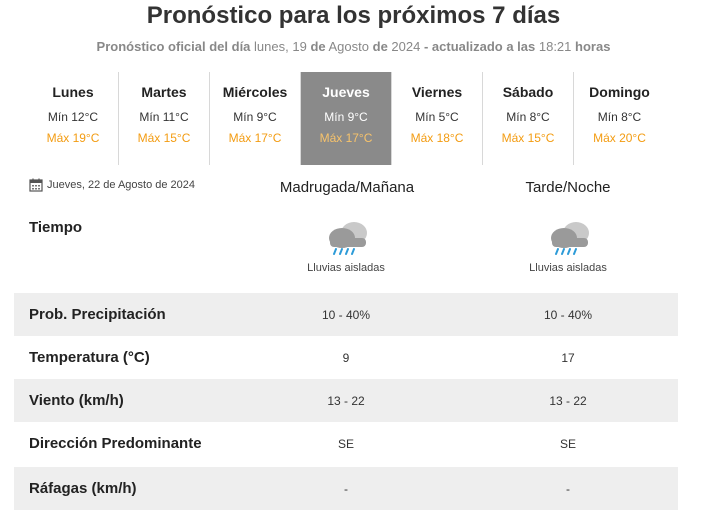  What do you see at coordinates (555, 46) in the screenshot?
I see `subtitle-time: 18:21` at bounding box center [555, 46].